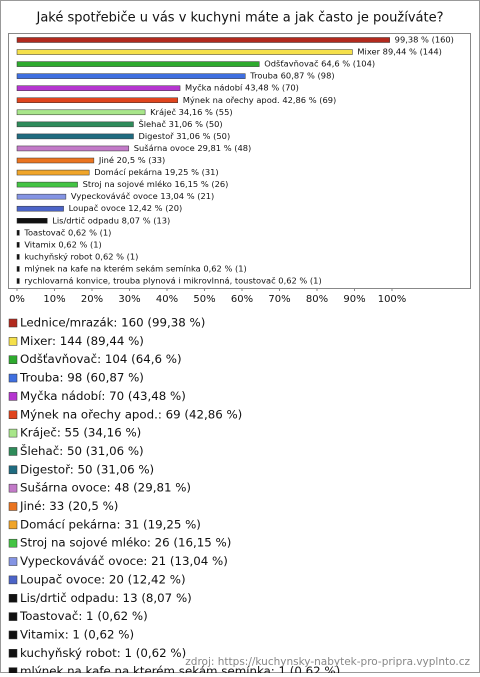 The width and height of the screenshot is (480, 677). Describe the element at coordinates (68, 506) in the screenshot. I see `legend-label: Jiné: 33 (20,5 %)` at that location.